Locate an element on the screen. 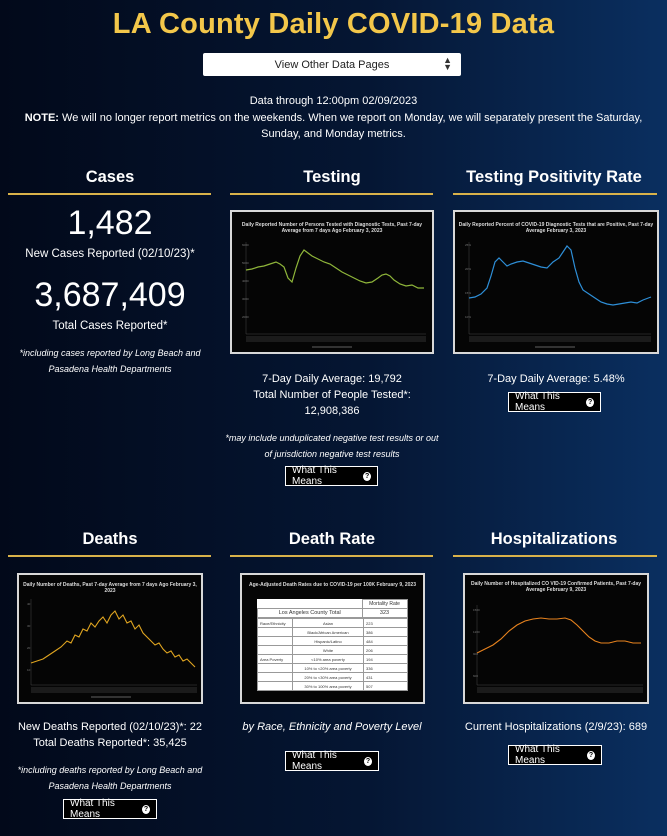 The image size is (667, 836). death-rate-row-value: 431 is located at coordinates (385, 677).